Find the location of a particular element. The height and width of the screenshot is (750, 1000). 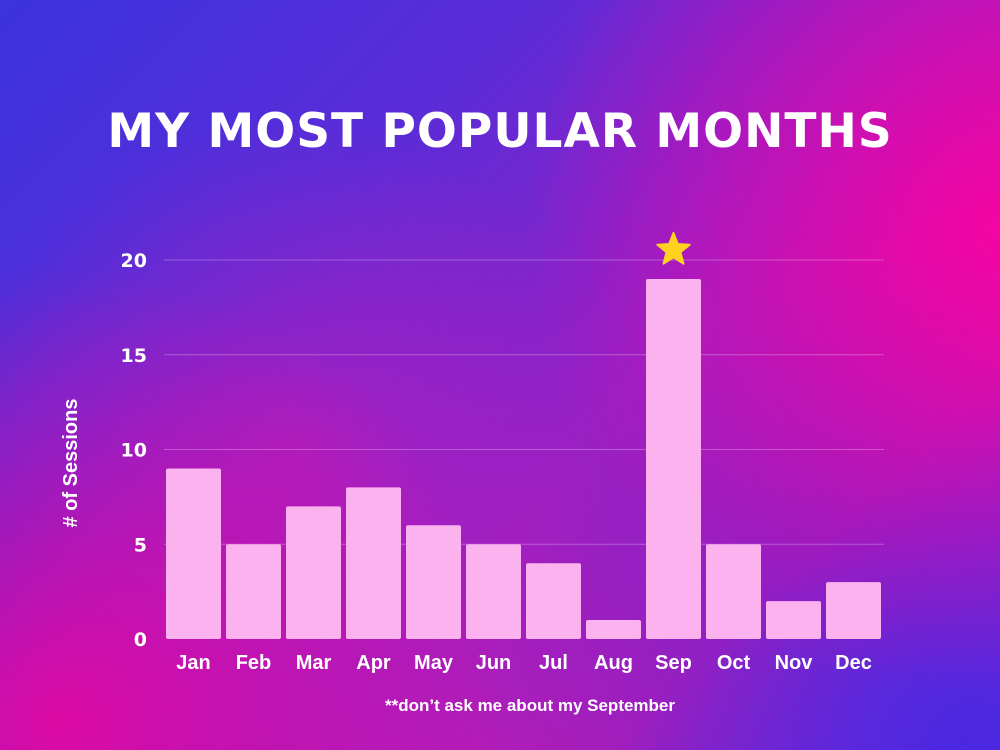

x-tick-label: Nov is located at coordinates (794, 663).